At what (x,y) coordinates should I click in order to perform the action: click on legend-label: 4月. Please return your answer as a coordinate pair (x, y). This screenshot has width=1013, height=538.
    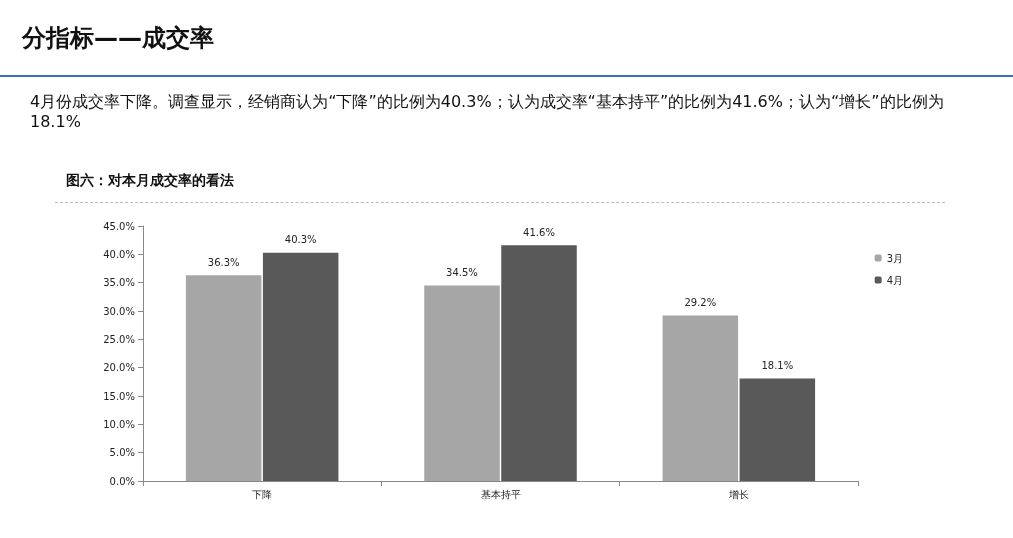
    Looking at the image, I should click on (895, 280).